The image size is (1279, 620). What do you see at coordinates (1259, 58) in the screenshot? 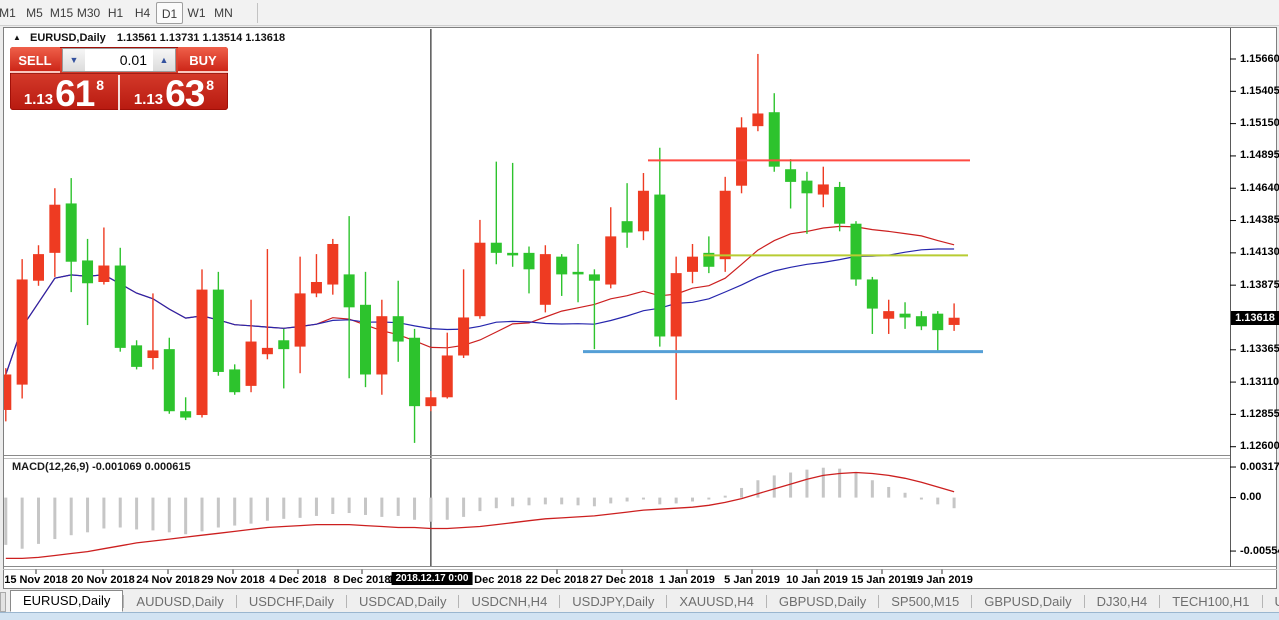
I see `price-tick-label: 1.15660` at bounding box center [1259, 58].